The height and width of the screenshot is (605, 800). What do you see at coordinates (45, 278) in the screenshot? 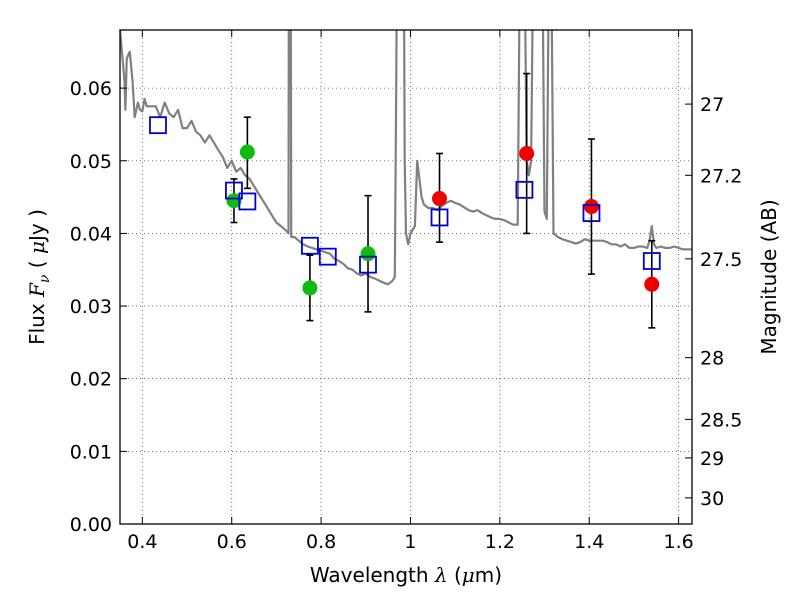
I see `y-axis-title-nu: ν` at bounding box center [45, 278].